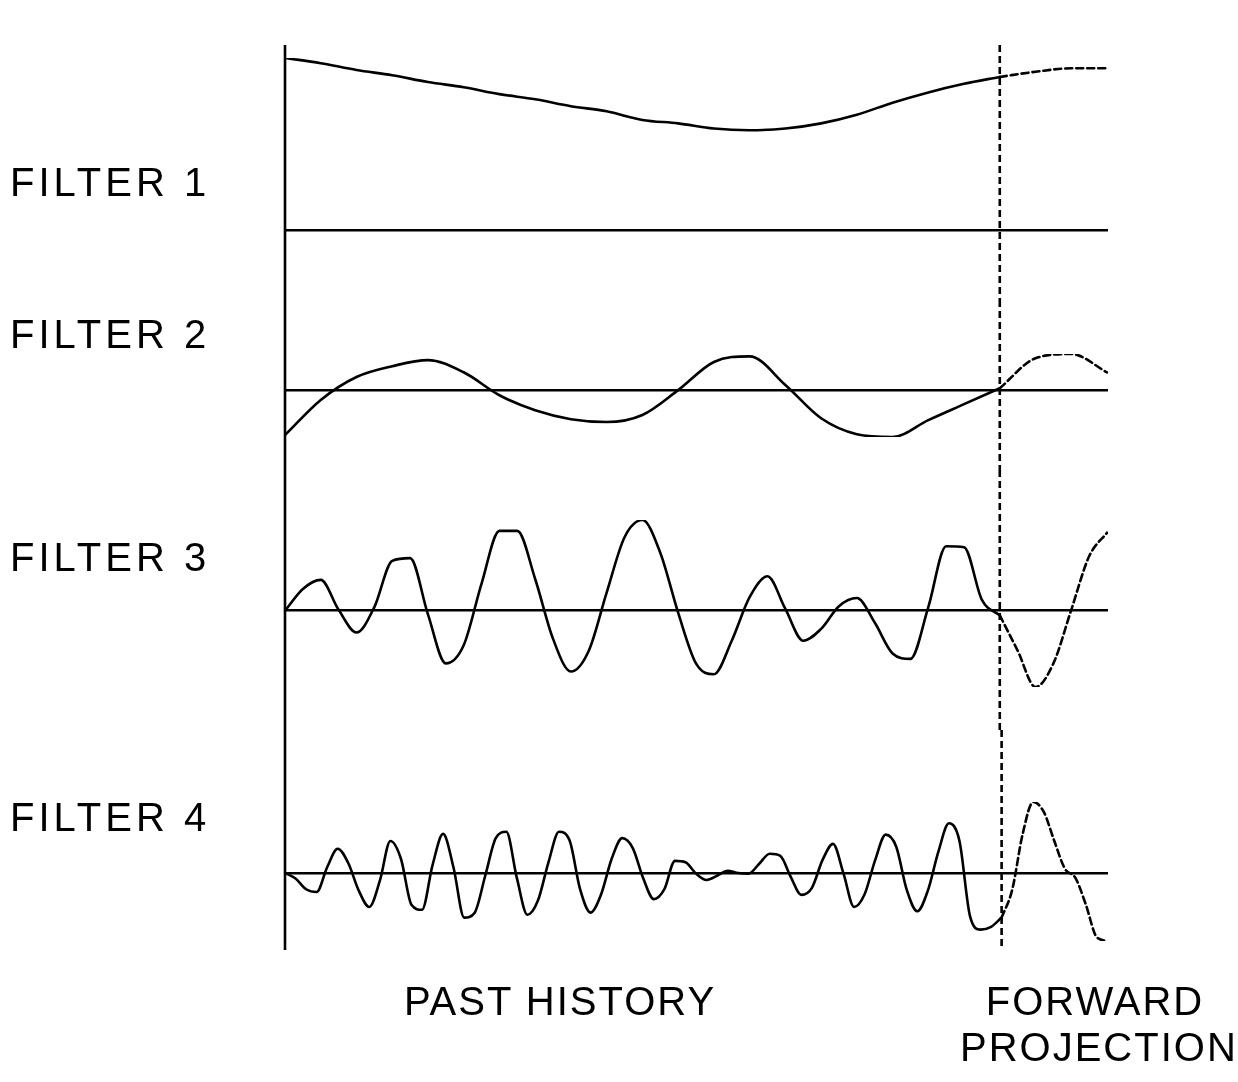 The width and height of the screenshot is (1238, 1082). Describe the element at coordinates (110, 334) in the screenshot. I see `chart-title: FILTER 2` at that location.